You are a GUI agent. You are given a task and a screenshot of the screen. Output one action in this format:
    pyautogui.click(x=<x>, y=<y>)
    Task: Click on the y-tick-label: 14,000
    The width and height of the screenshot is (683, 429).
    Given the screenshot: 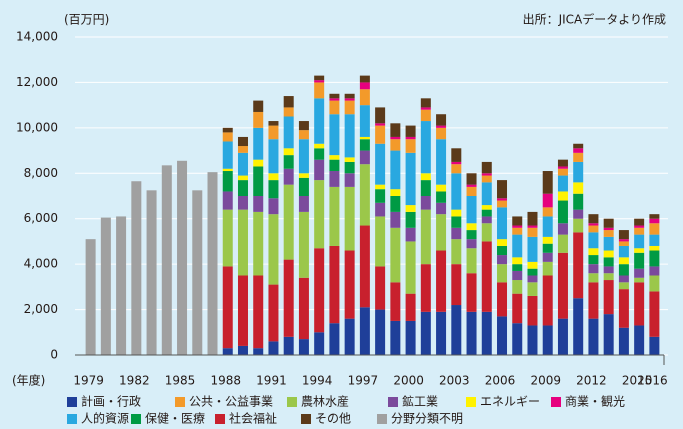 What is the action you would take?
    pyautogui.click(x=37, y=37)
    